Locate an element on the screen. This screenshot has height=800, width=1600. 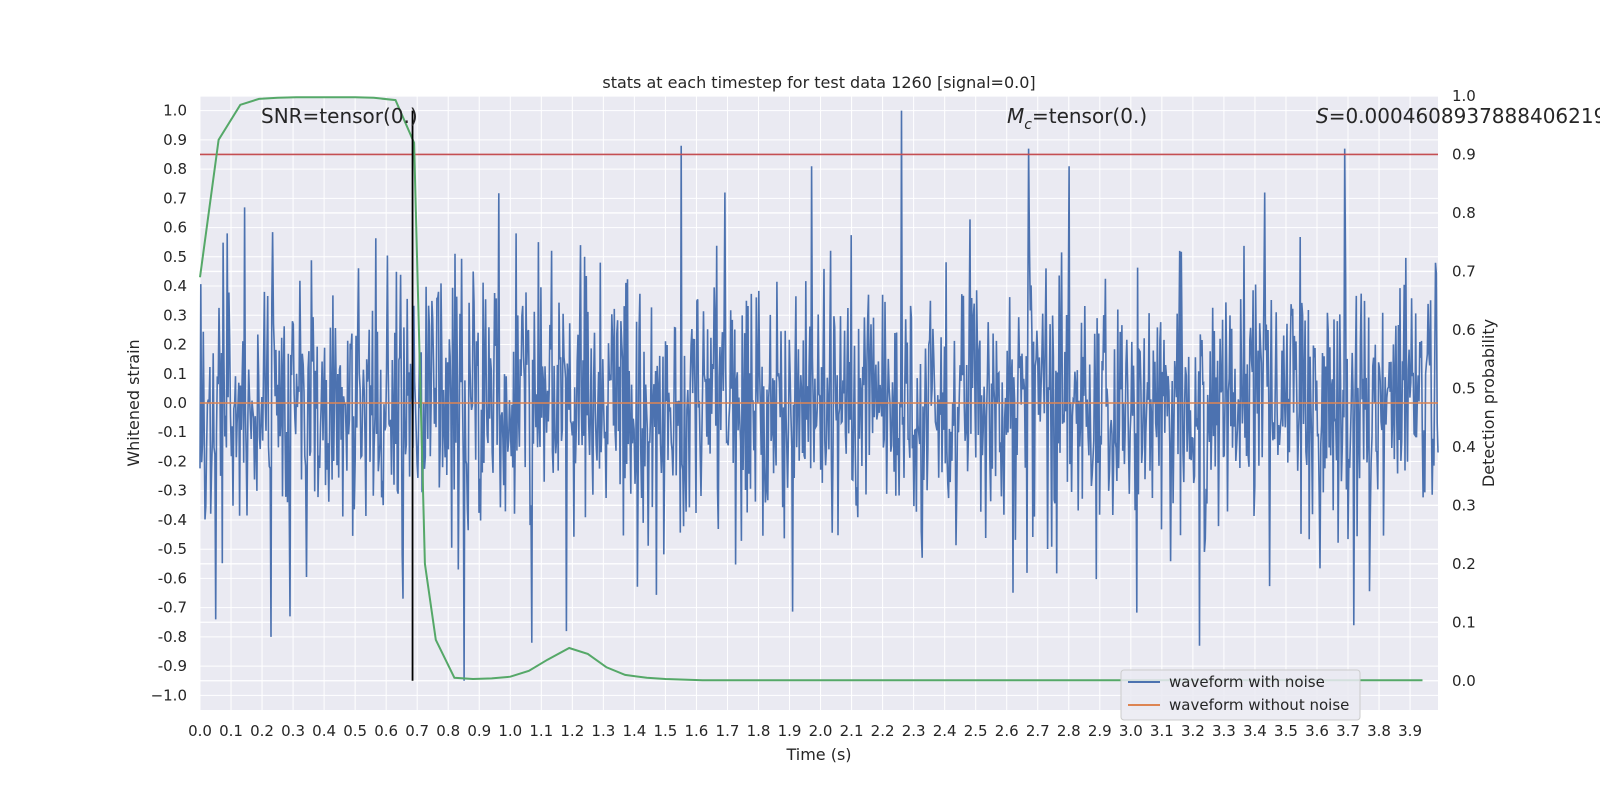
y-left-tick-label: 0.8 is located at coordinates (175, 169).